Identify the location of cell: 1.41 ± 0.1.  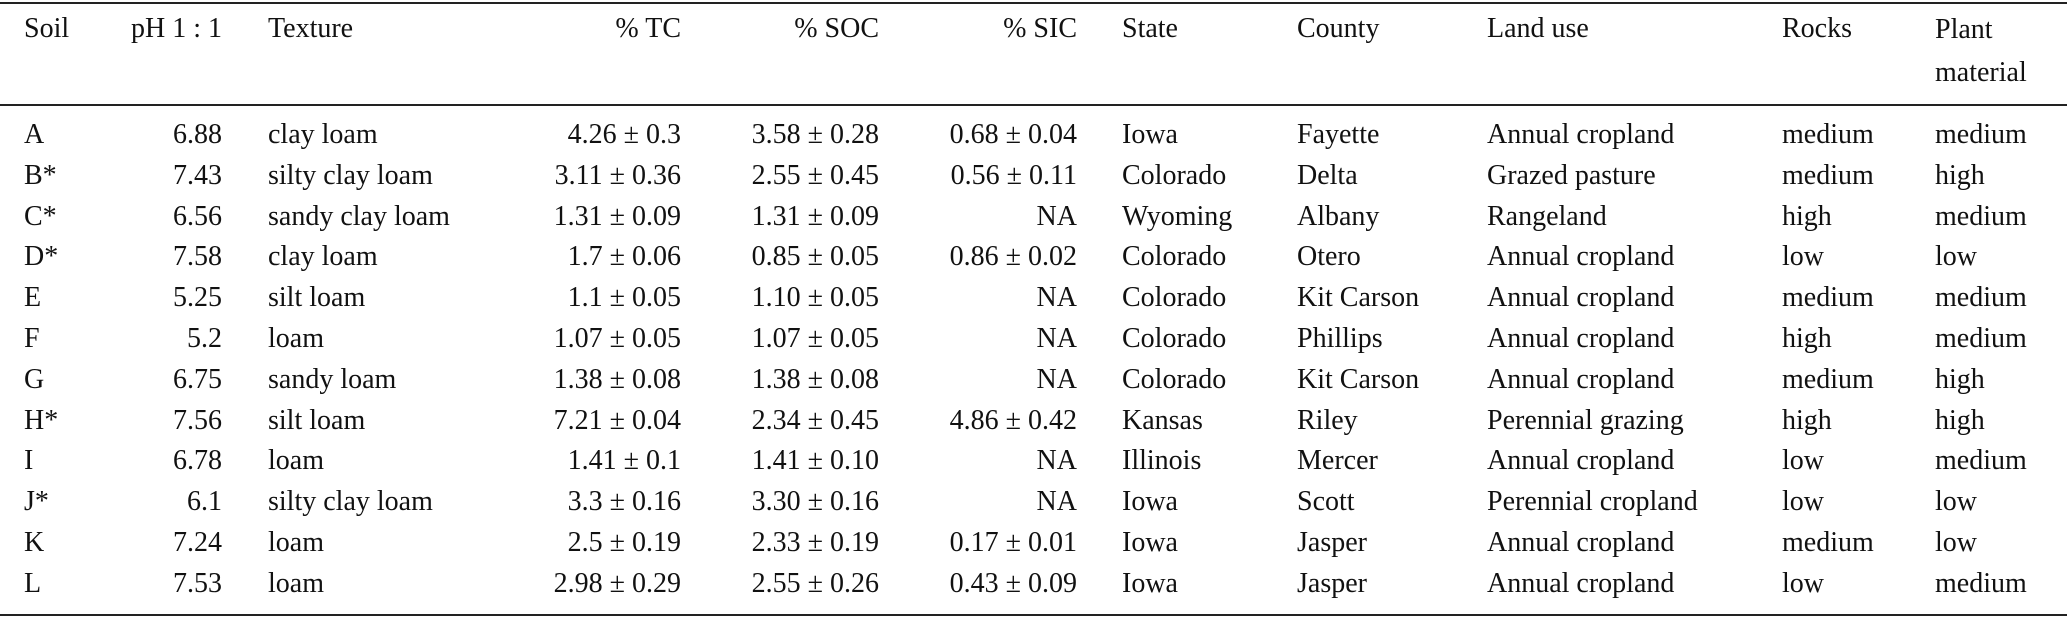
(624, 461).